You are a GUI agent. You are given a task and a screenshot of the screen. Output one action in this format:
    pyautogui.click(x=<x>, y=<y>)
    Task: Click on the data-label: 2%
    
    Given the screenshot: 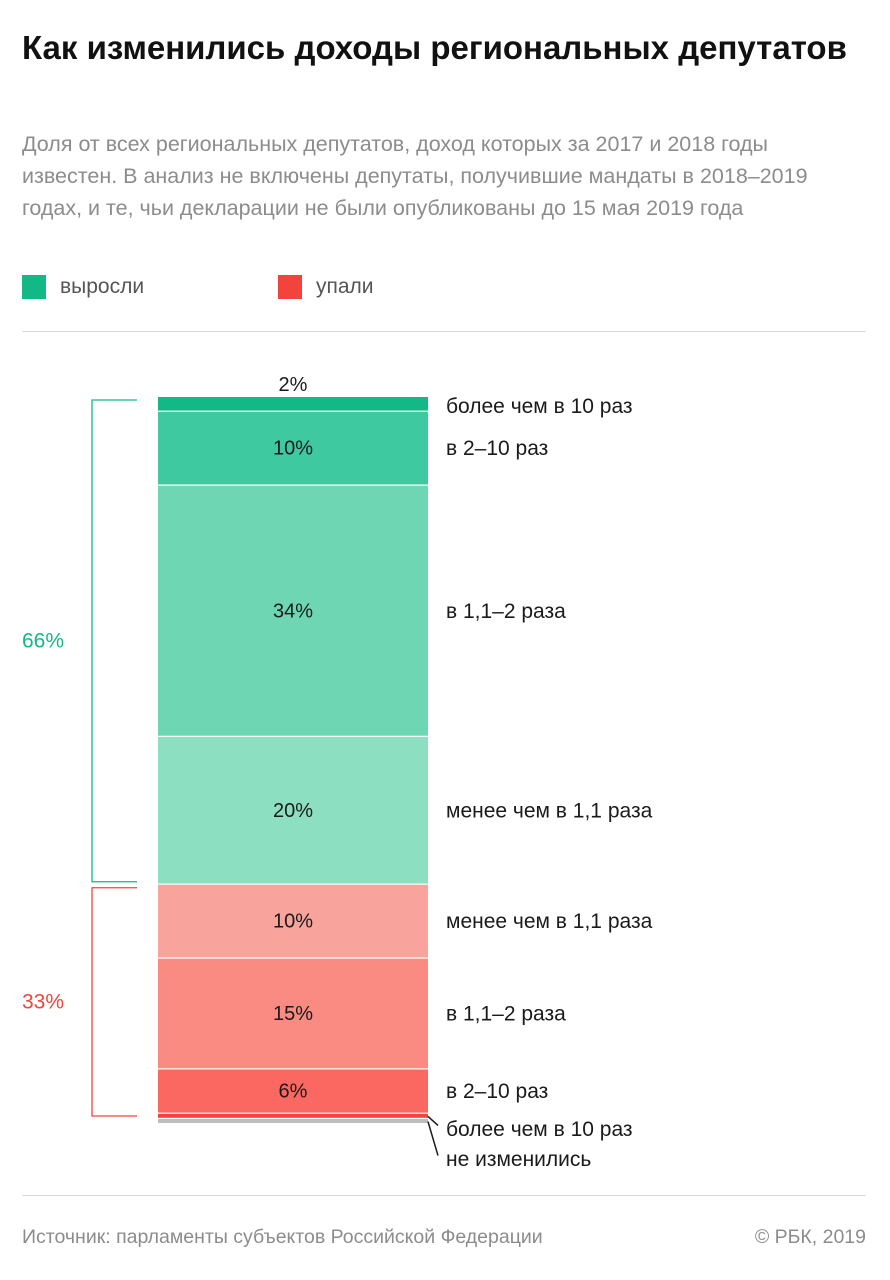 What is the action you would take?
    pyautogui.click(x=293, y=385)
    